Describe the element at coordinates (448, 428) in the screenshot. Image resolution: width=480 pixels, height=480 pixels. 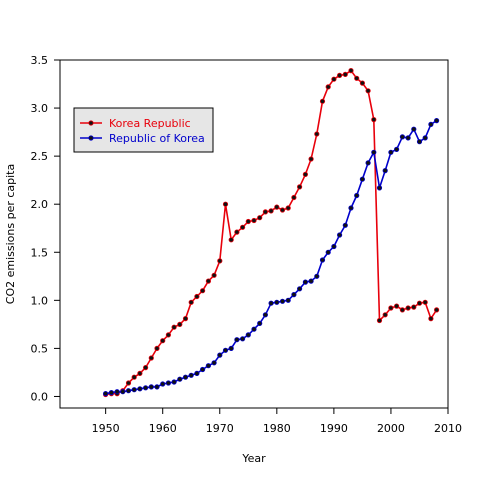
I see `x-tick-label: 2010` at that location.